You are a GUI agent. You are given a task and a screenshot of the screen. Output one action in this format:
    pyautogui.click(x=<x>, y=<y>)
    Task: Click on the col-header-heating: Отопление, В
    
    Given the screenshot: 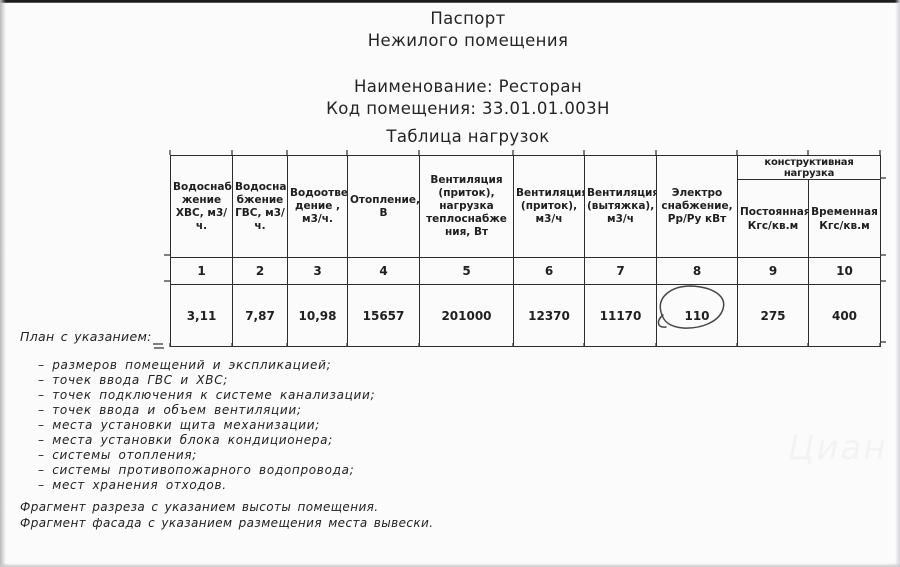 What is the action you would take?
    pyautogui.click(x=383, y=206)
    